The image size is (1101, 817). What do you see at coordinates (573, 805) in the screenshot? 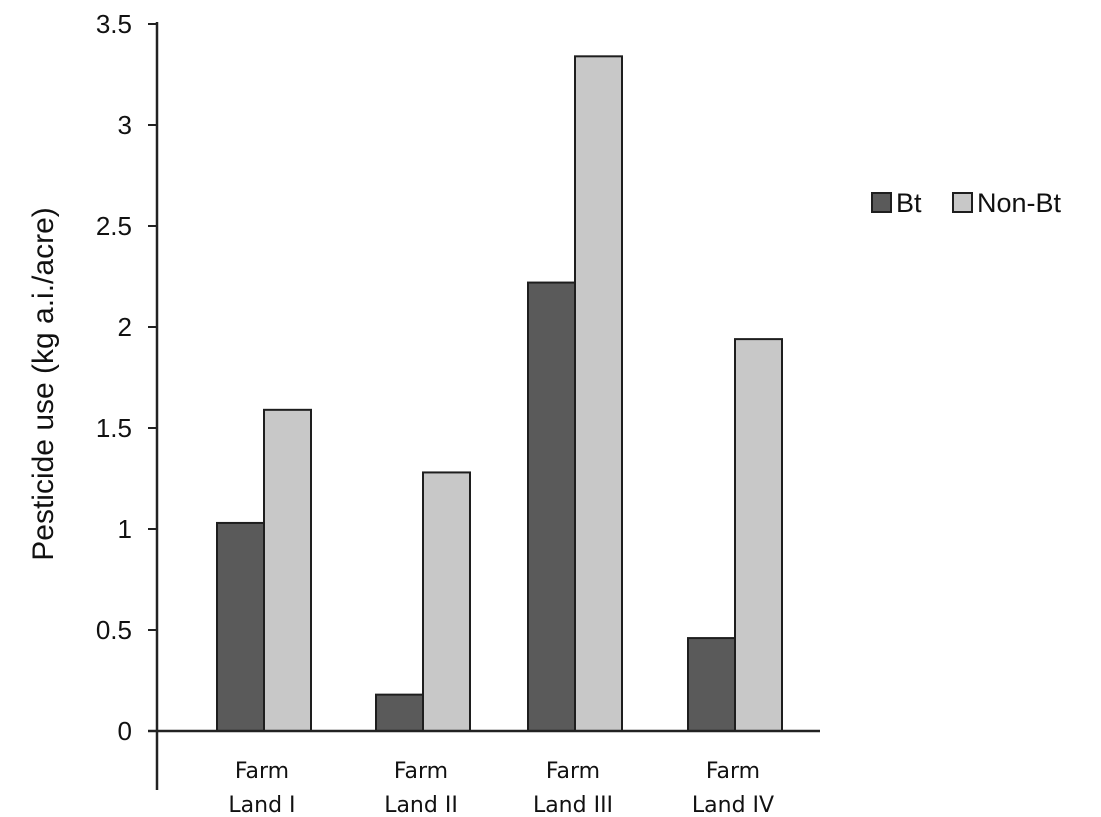
I see `x-category-label: Land III` at bounding box center [573, 805].